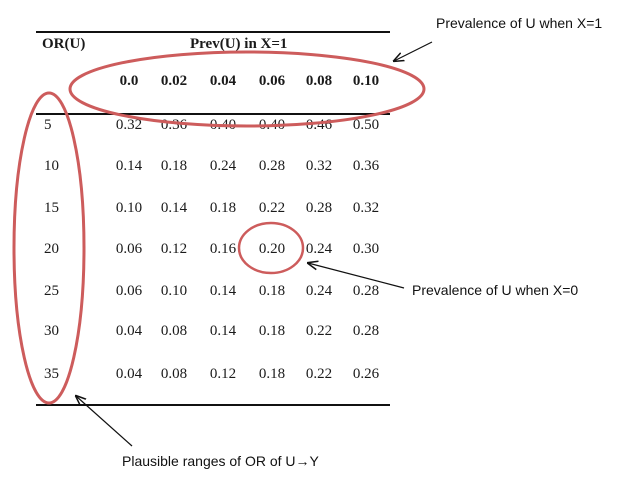 Image resolution: width=638 pixels, height=487 pixels. Describe the element at coordinates (220, 461) in the screenshot. I see `annotation-plausible-or: Plausible ranges of OR of U→Y` at that location.